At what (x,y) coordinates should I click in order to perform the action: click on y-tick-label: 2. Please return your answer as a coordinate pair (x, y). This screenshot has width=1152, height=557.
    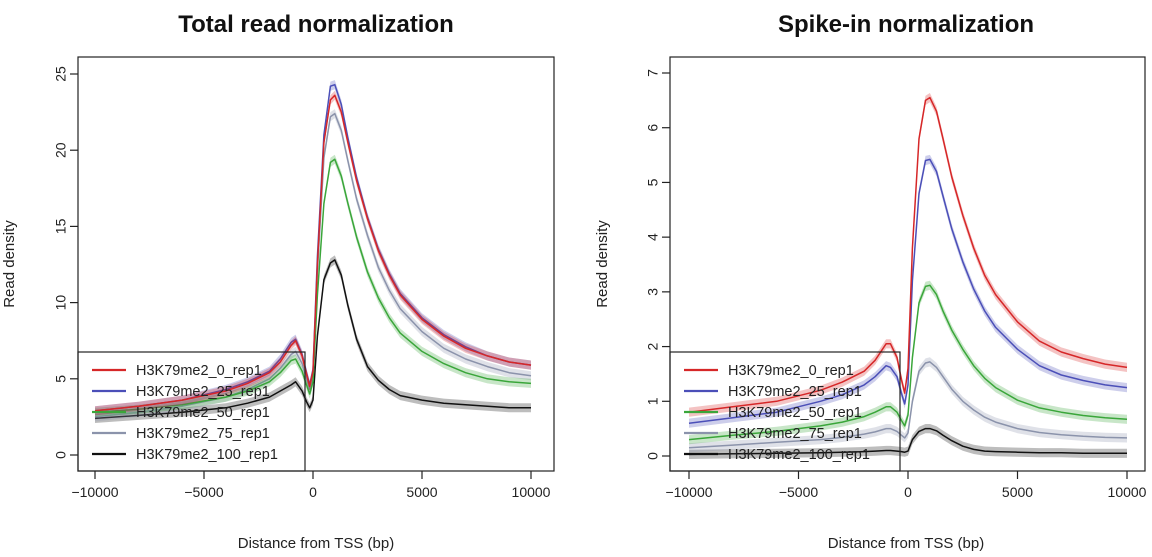
    Looking at the image, I should click on (653, 346).